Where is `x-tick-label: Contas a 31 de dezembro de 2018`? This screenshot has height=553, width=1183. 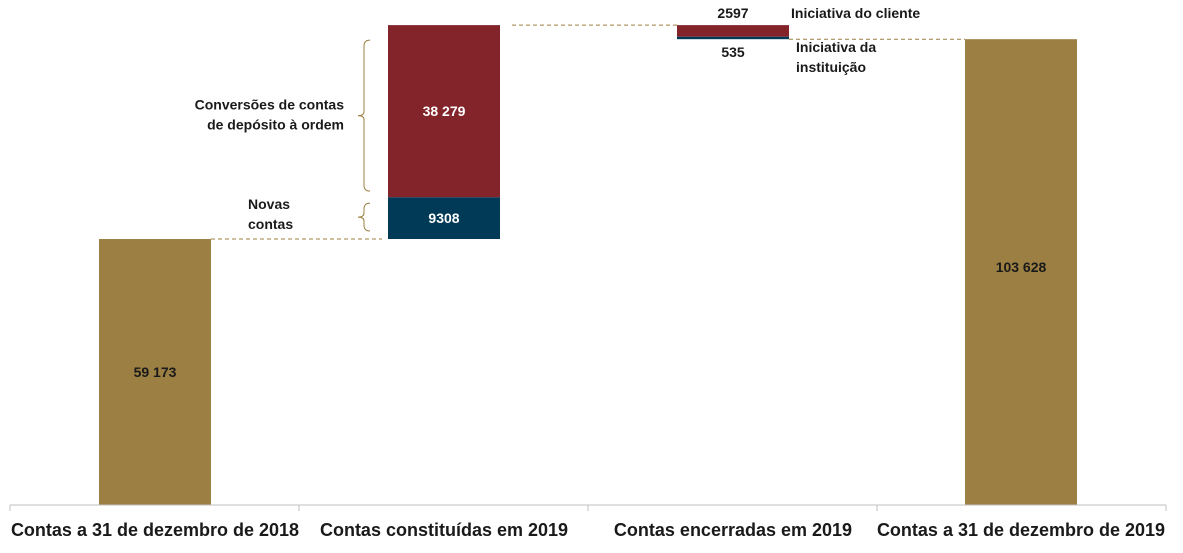
x-tick-label: Contas a 31 de dezembro de 2018 is located at coordinates (155, 530).